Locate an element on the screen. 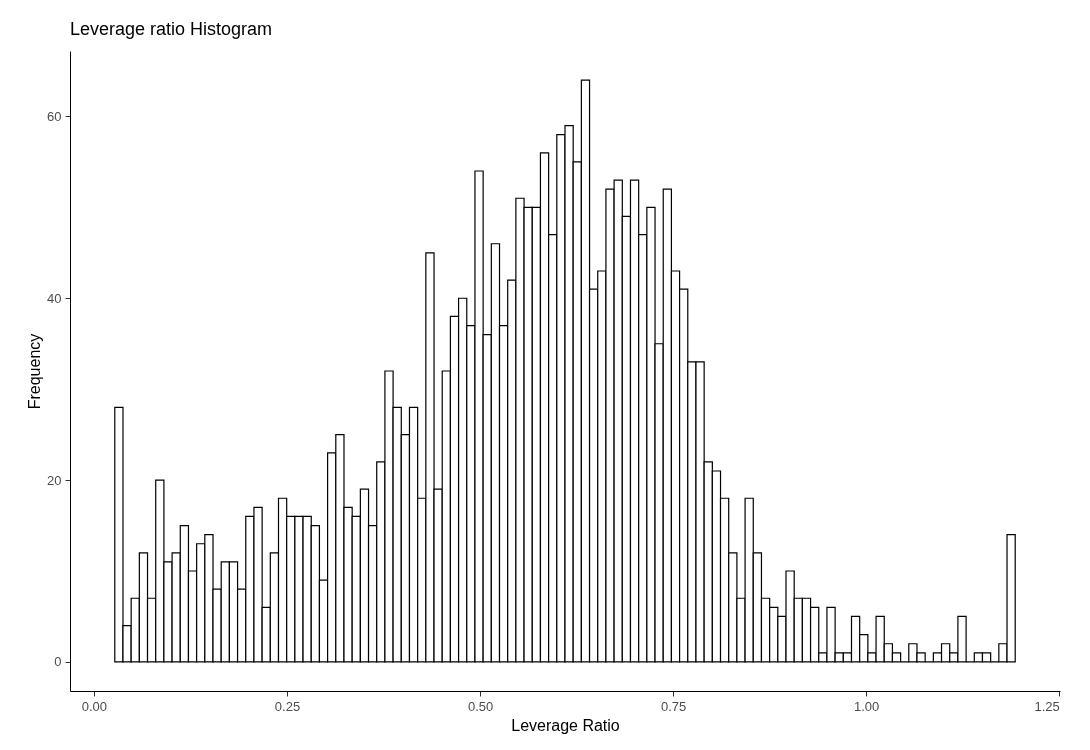 This screenshot has width=1090, height=750. x-tick-label: 0.00 is located at coordinates (94, 706).